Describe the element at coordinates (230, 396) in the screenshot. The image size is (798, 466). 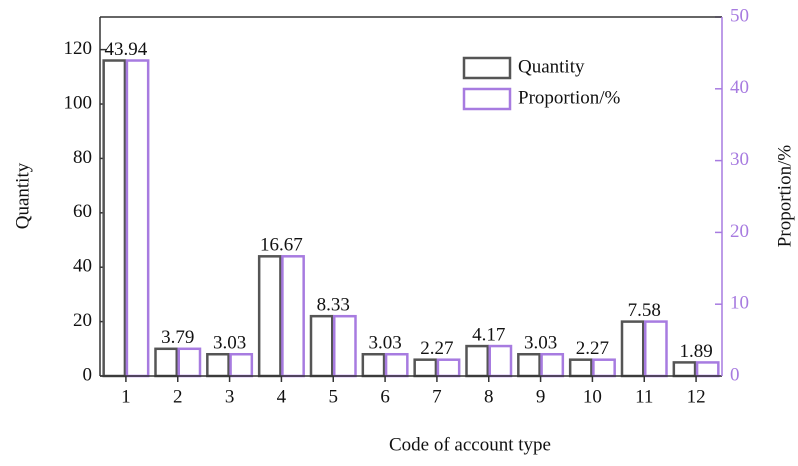
I see `x-tick-label: 3` at that location.